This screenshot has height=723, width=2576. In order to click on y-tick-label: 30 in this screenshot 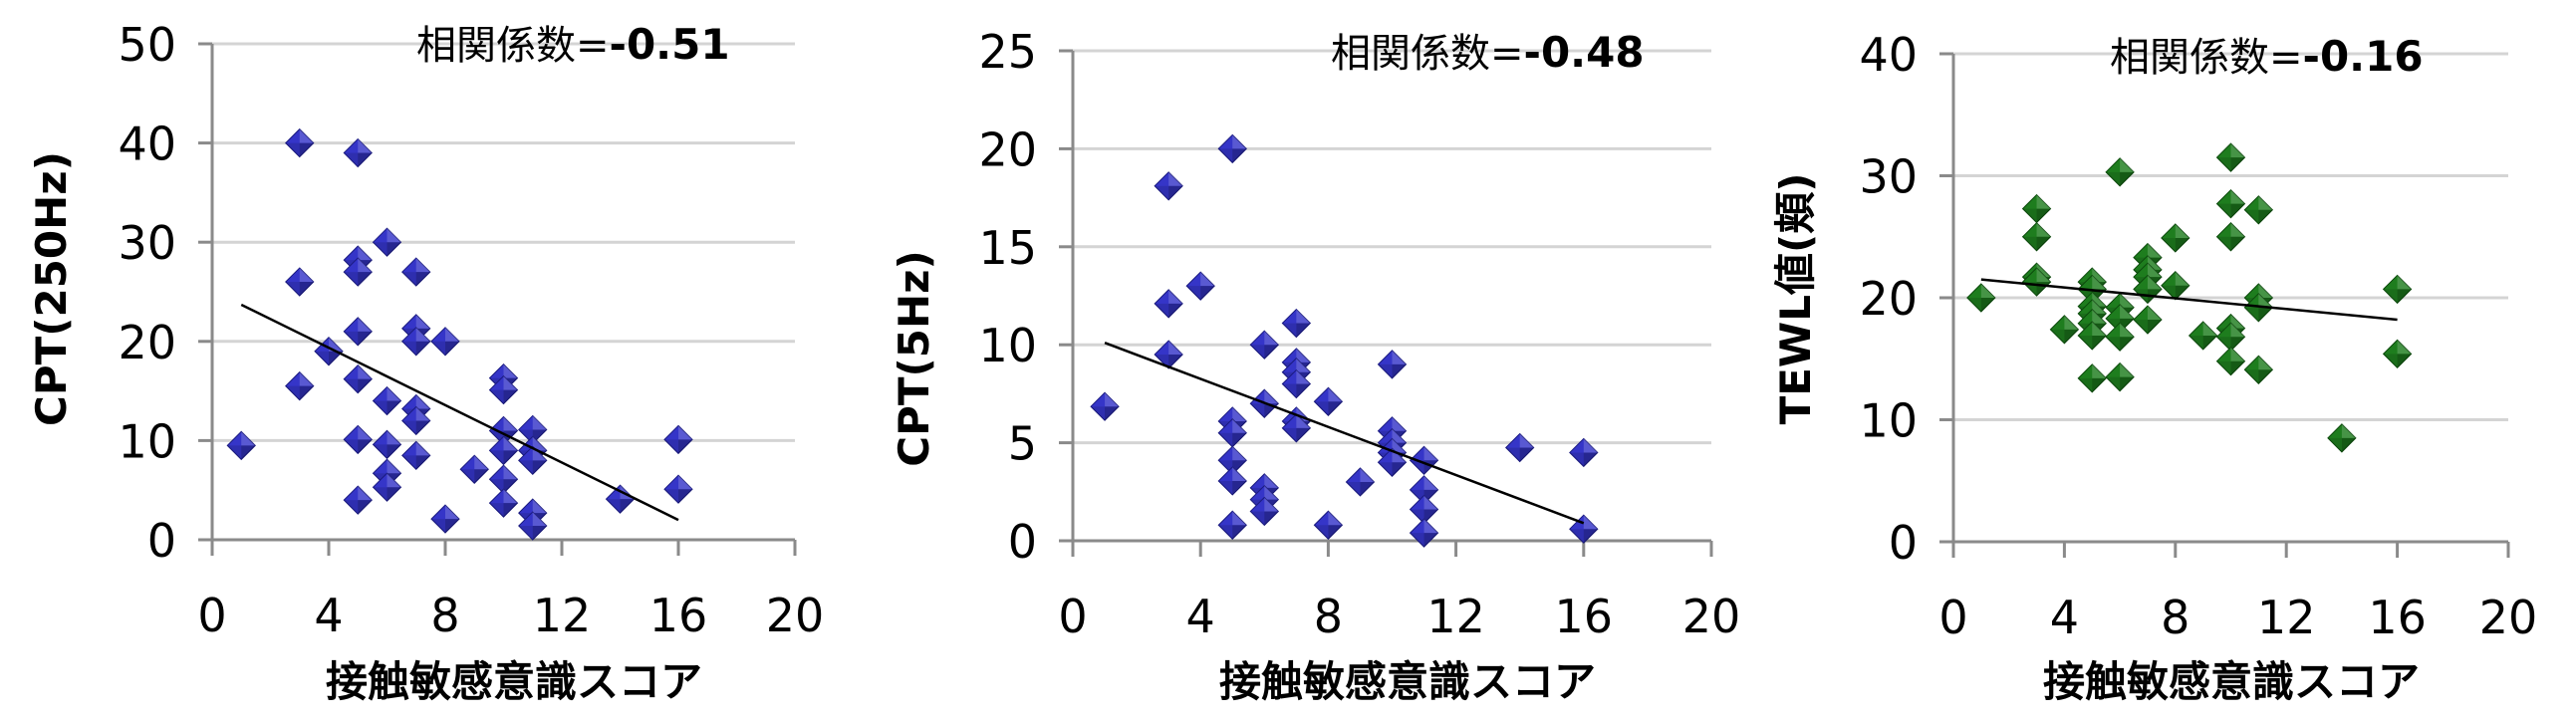, I will do `click(147, 243)`.